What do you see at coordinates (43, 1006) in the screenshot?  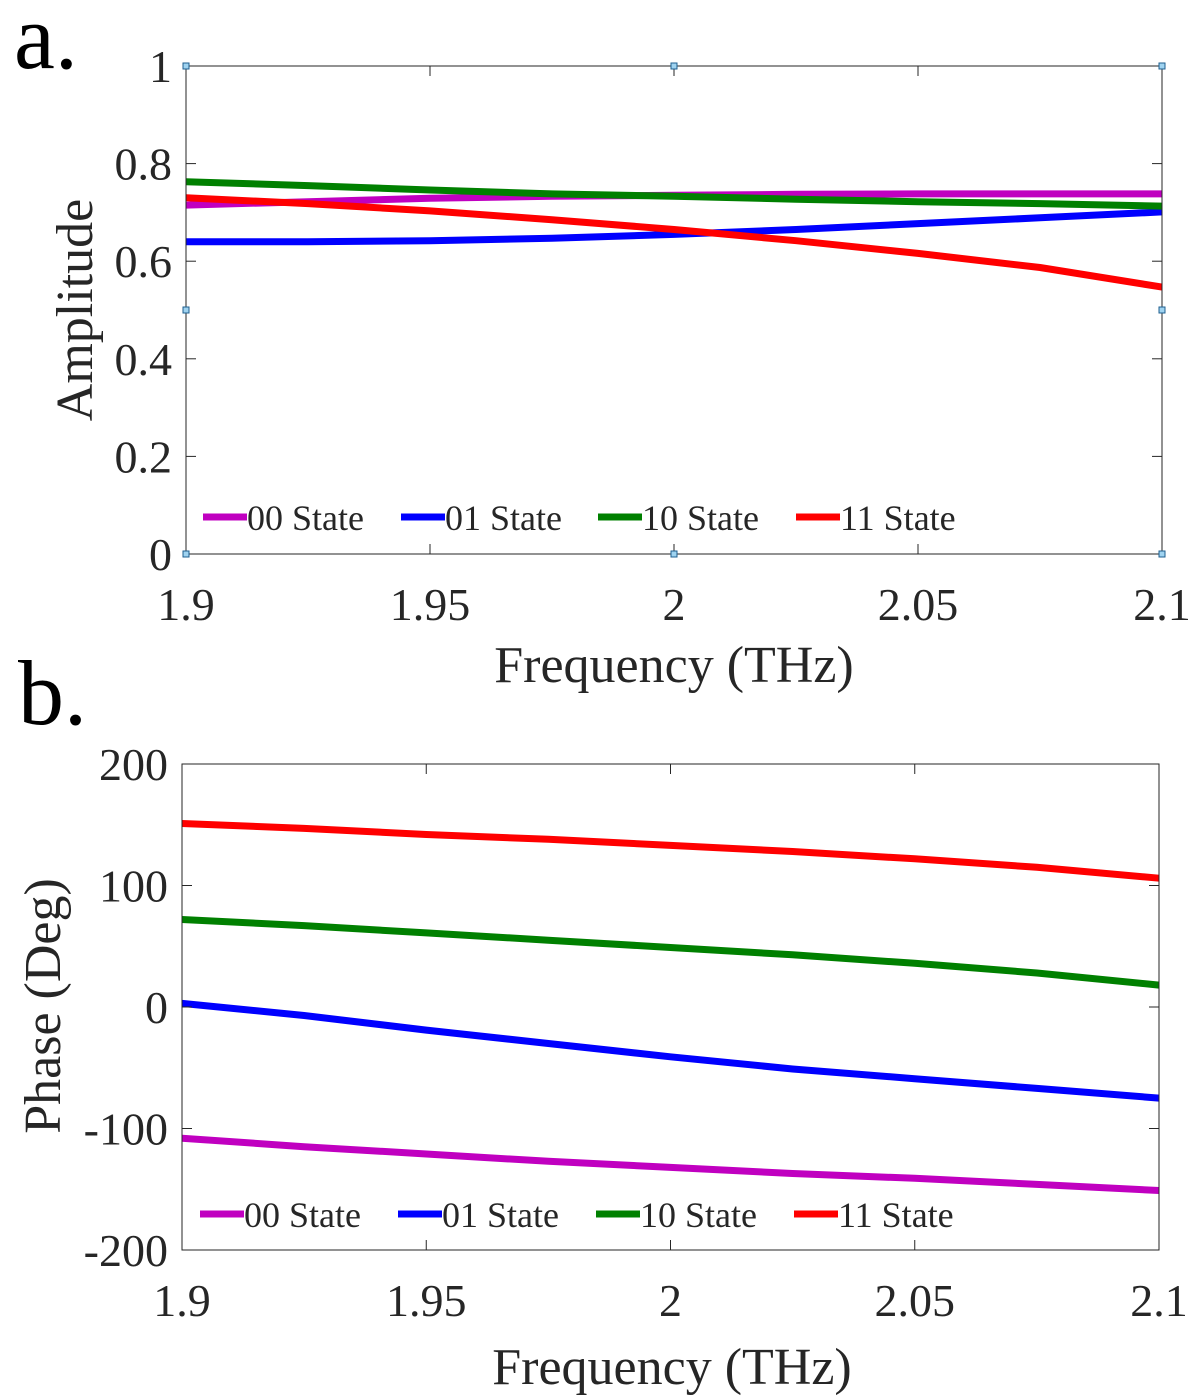 I see `phase-y-axis-title: Phase (Deg)` at bounding box center [43, 1006].